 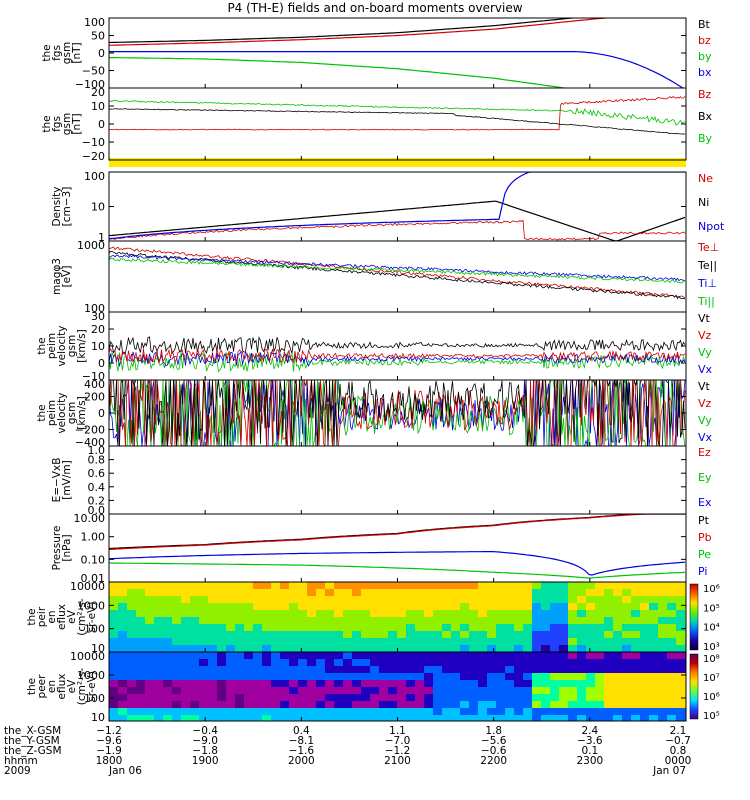 I want to click on ytick-label: −400, so click(x=90, y=442).